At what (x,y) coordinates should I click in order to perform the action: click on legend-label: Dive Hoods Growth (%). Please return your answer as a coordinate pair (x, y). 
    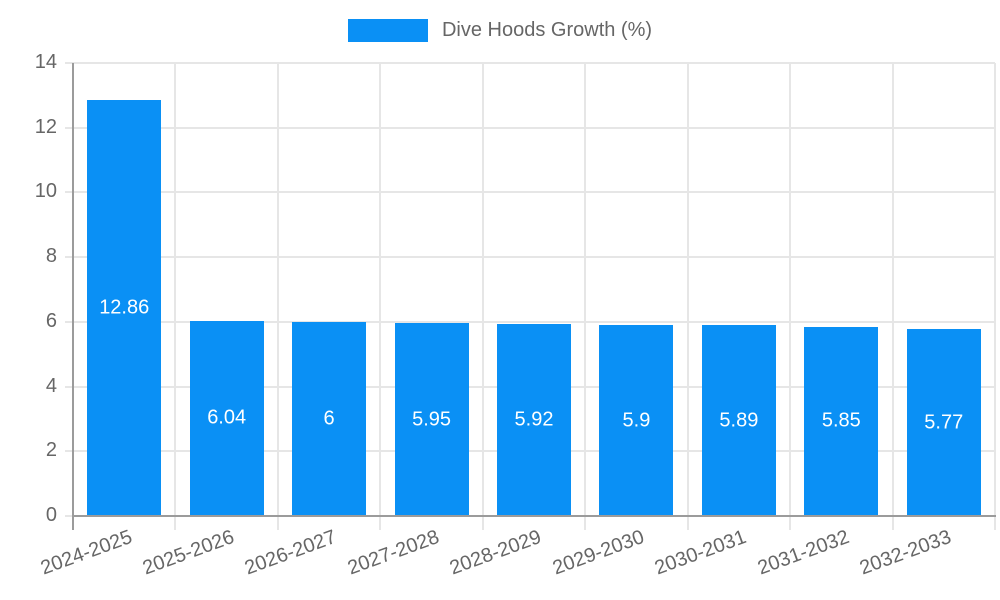
    Looking at the image, I should click on (547, 30).